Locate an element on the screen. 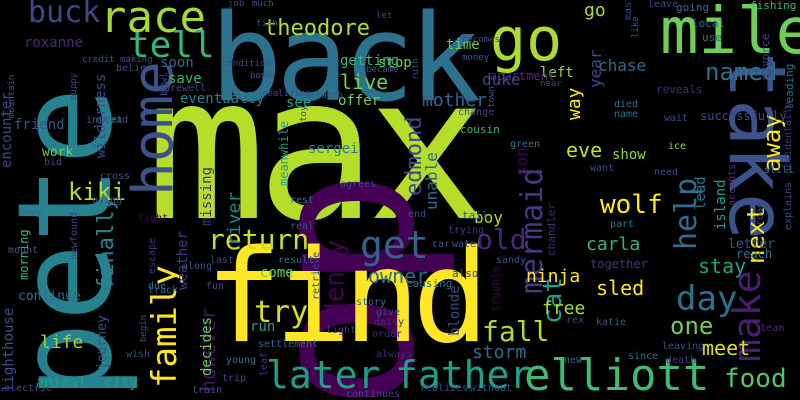 This screenshot has width=800, height=400. word: let is located at coordinates (384, 16).